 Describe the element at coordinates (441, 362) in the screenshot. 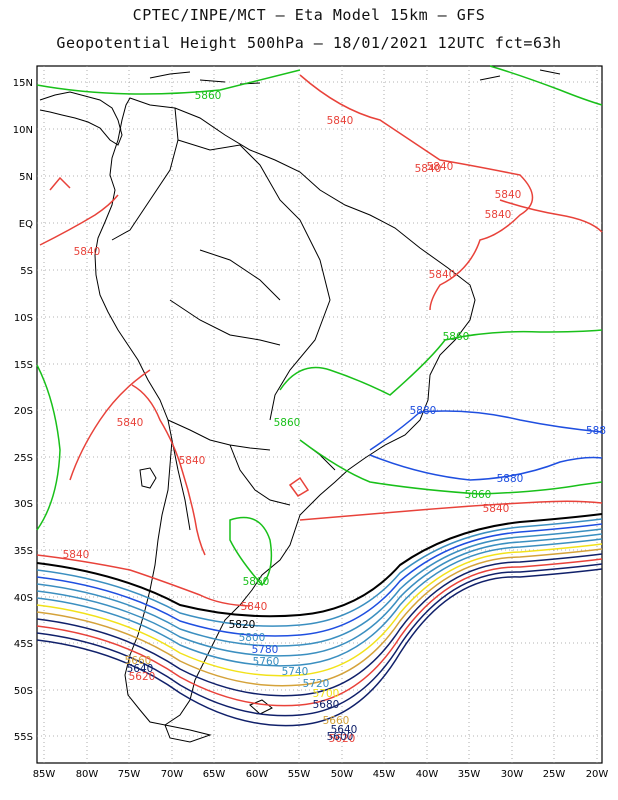

I see `contour-5860-central` at that location.